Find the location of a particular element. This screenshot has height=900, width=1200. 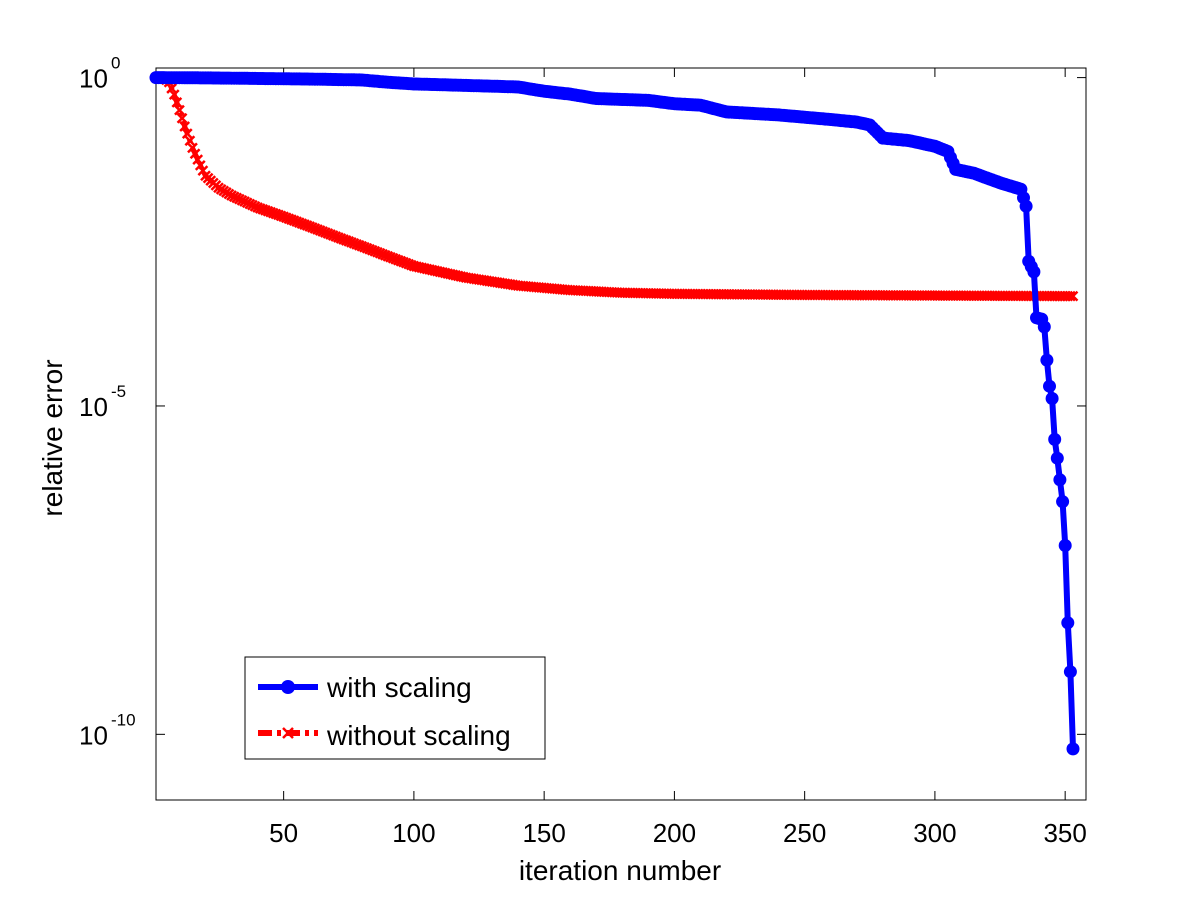

y-axis-label: relative error is located at coordinates (52, 437).